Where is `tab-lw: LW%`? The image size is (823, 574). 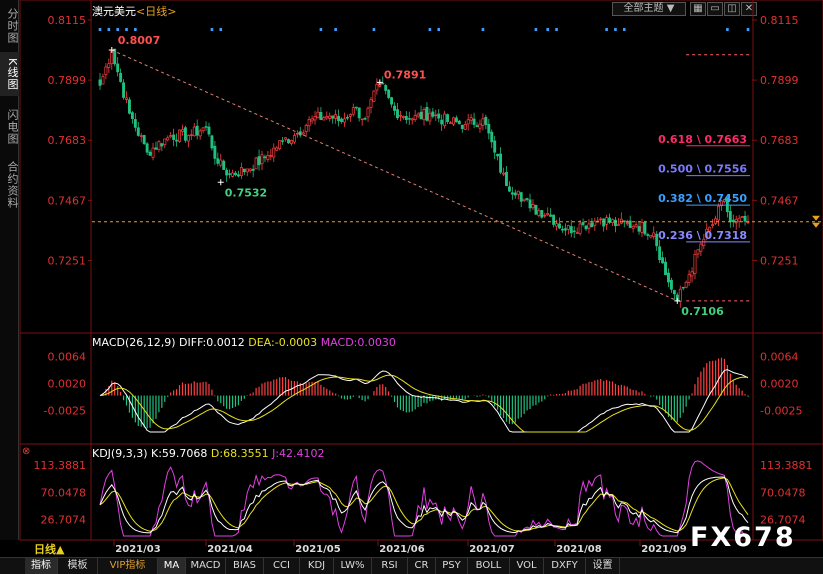 tab-lw: LW% is located at coordinates (353, 566).